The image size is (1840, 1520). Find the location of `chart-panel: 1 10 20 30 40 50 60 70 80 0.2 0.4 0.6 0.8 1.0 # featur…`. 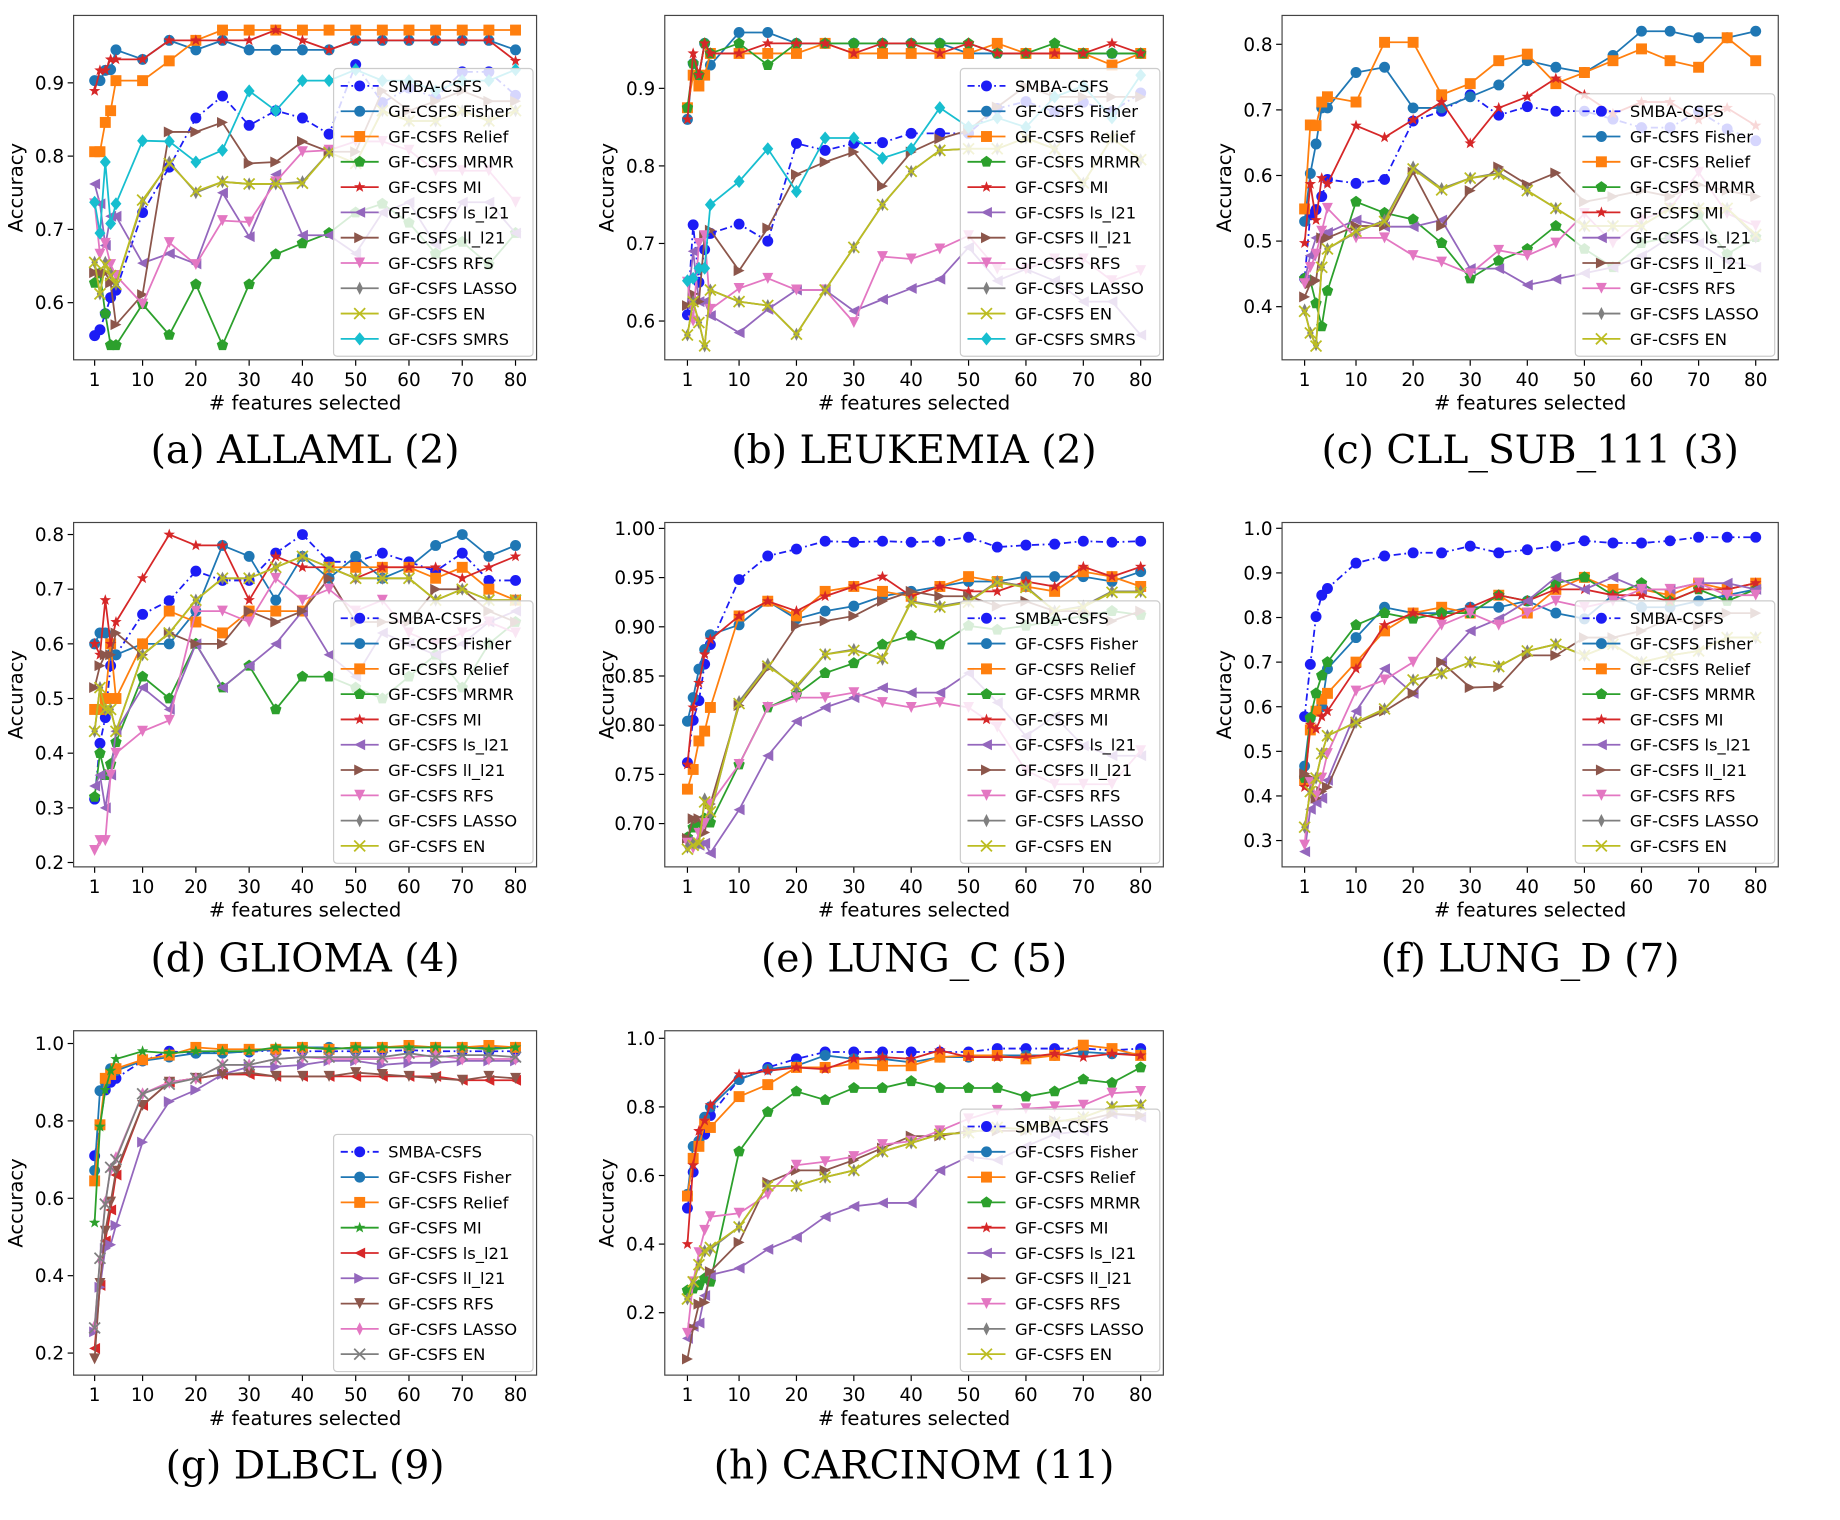

chart-panel: 1 10 20 30 40 50 60 70 80 0.2 0.4 0.6 0.8 1.0 # featur… is located at coordinates (271, 1259).